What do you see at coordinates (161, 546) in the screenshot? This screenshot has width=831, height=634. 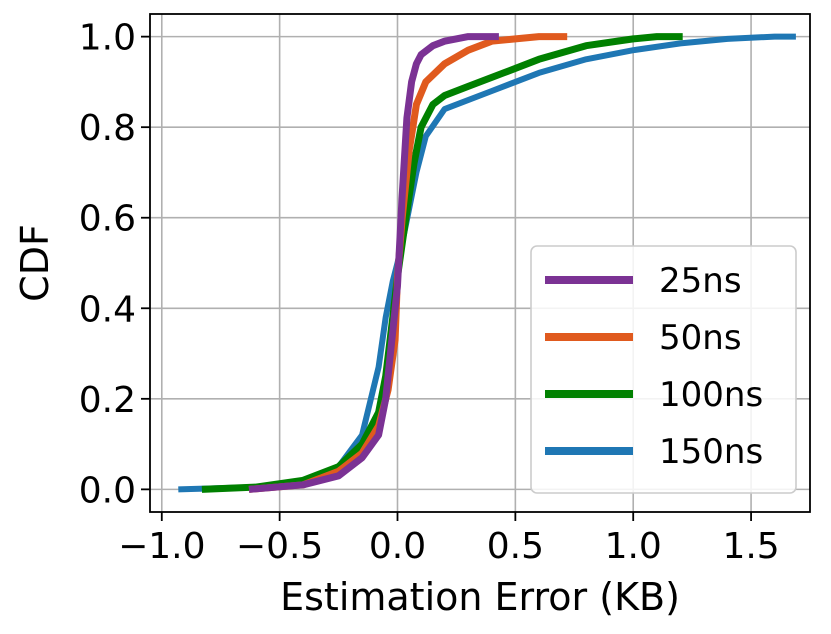 I see `x-tick-label: −1.0` at bounding box center [161, 546].